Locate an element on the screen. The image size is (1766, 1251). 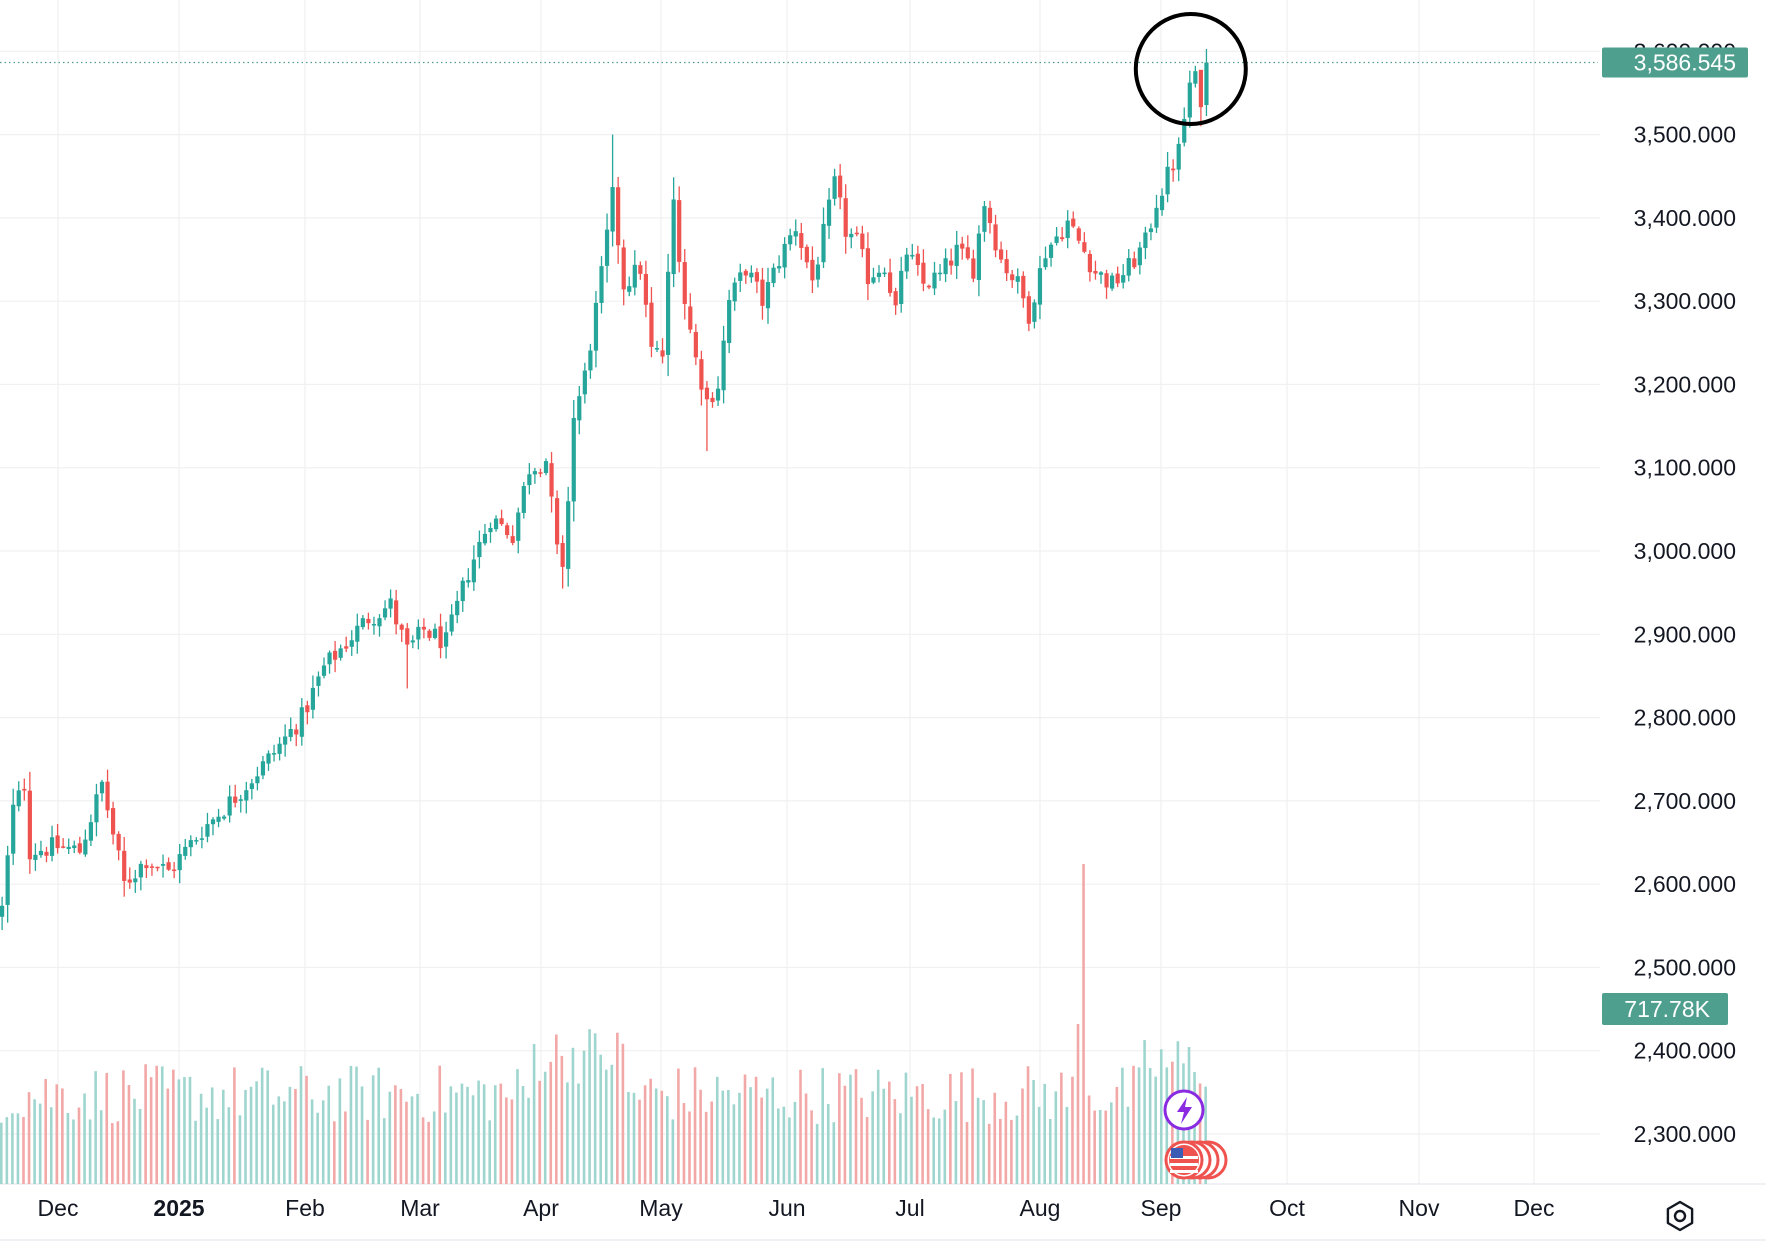
lightning-event-icon is located at coordinates (1184, 1110).